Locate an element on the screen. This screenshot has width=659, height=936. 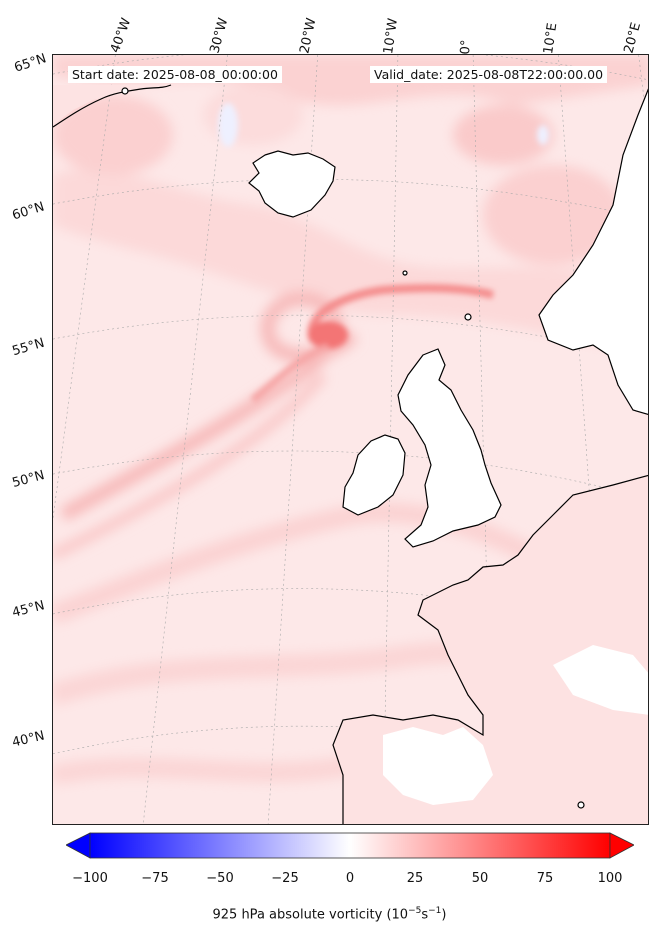
colorbar-label: 925 hPa absolute vorticity (10−5s−1) is located at coordinates (329, 914).